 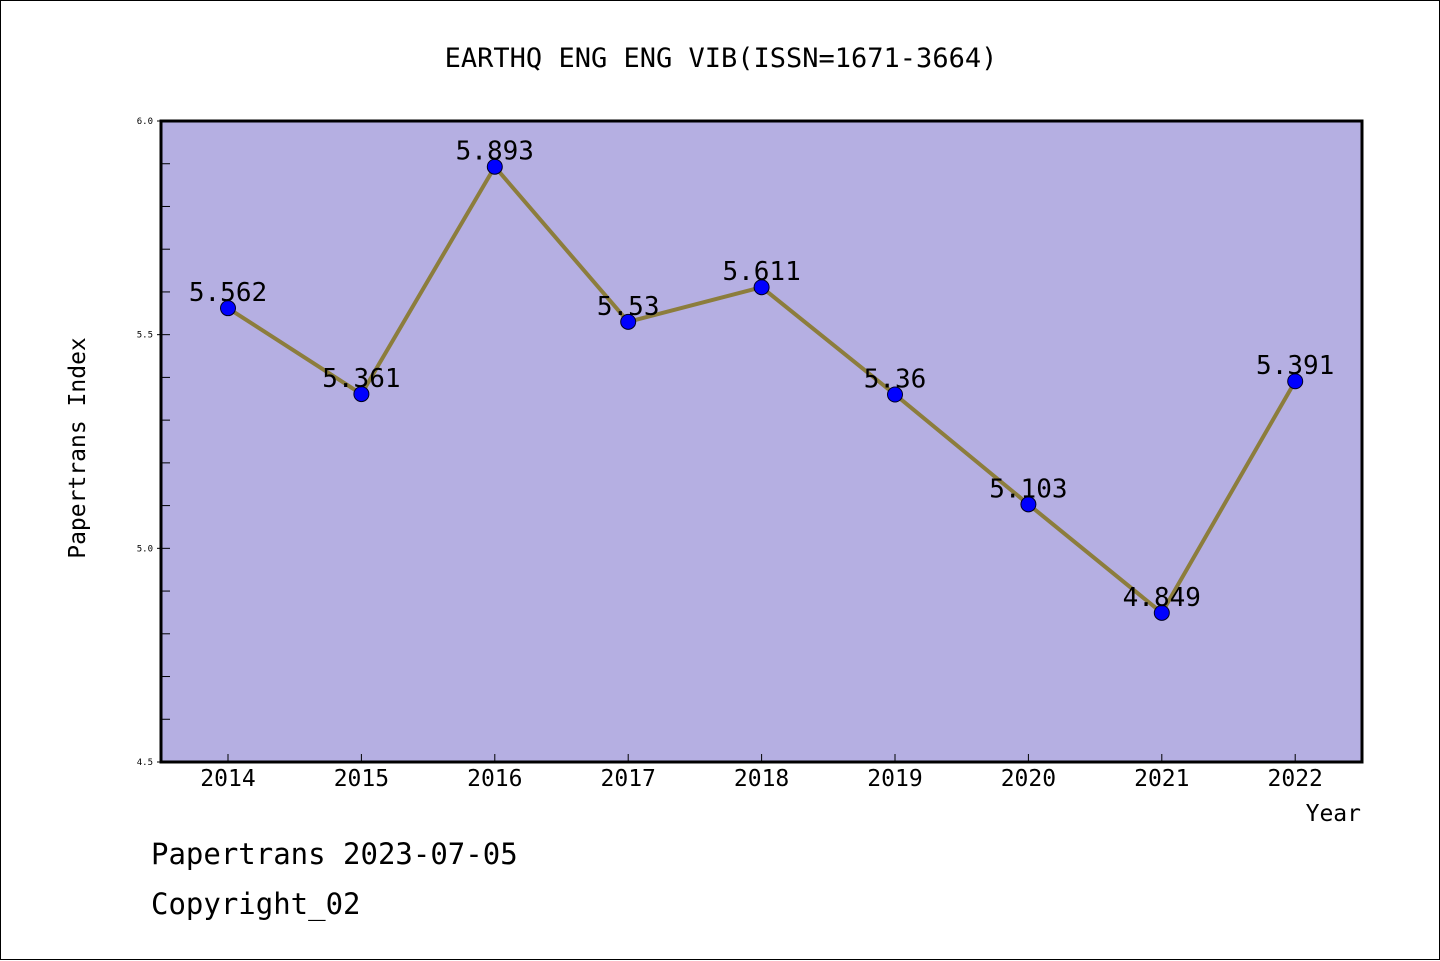 What do you see at coordinates (1028, 489) in the screenshot?
I see `data-label: 5.103` at bounding box center [1028, 489].